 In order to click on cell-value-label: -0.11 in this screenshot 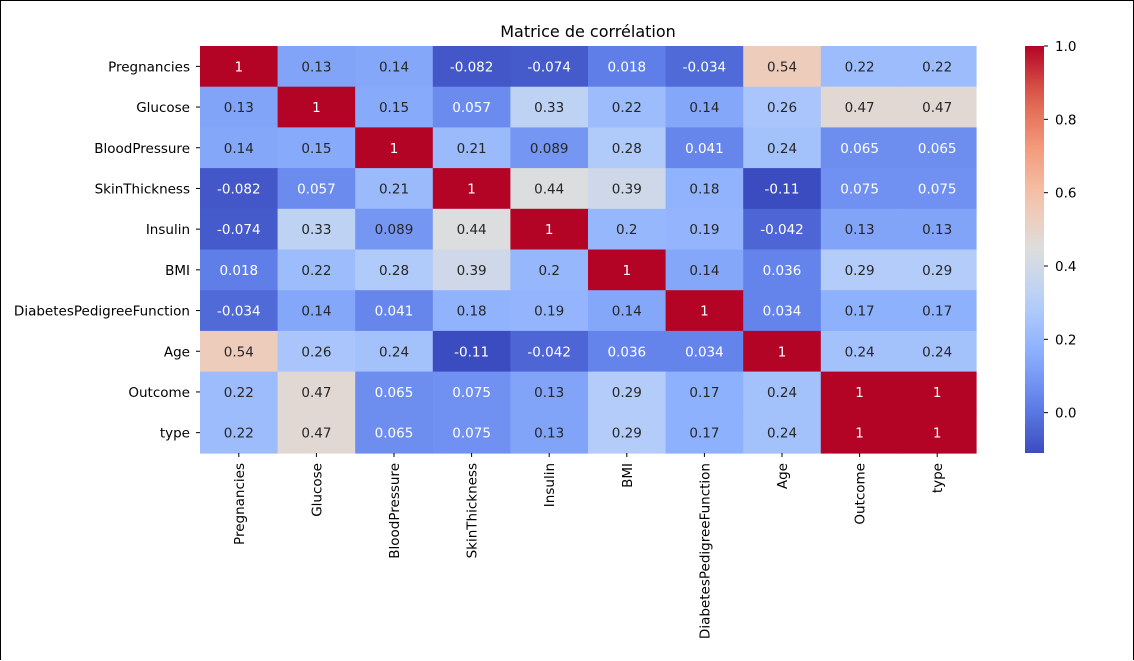, I will do `click(471, 352)`.